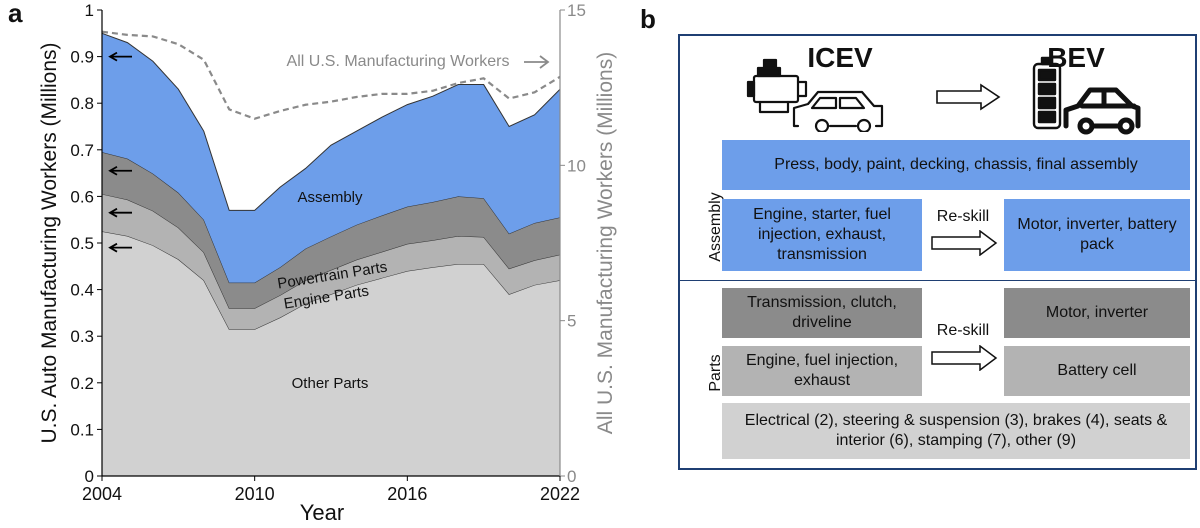 This screenshot has height=528, width=1200. What do you see at coordinates (322, 512) in the screenshot?
I see `x-axis-title: Year` at bounding box center [322, 512].